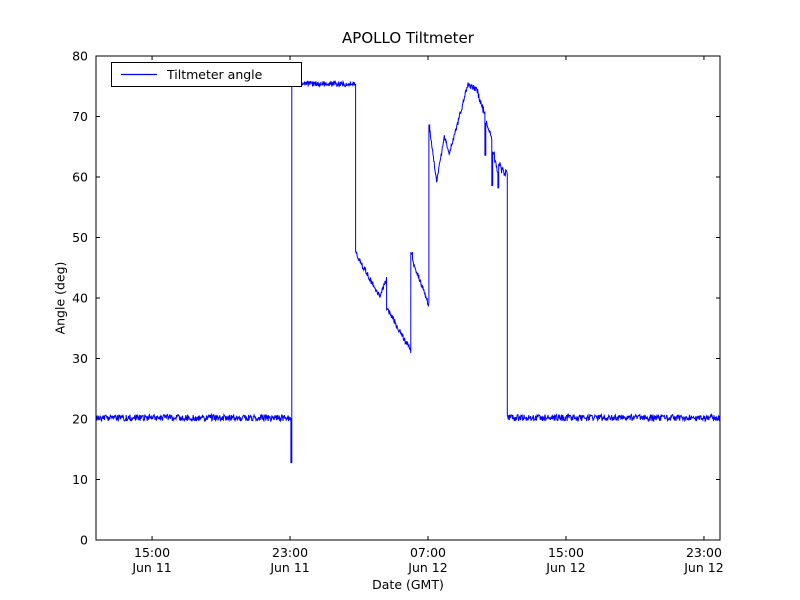 The image size is (800, 600). I want to click on y-axis-label: Angle (deg), so click(60, 298).